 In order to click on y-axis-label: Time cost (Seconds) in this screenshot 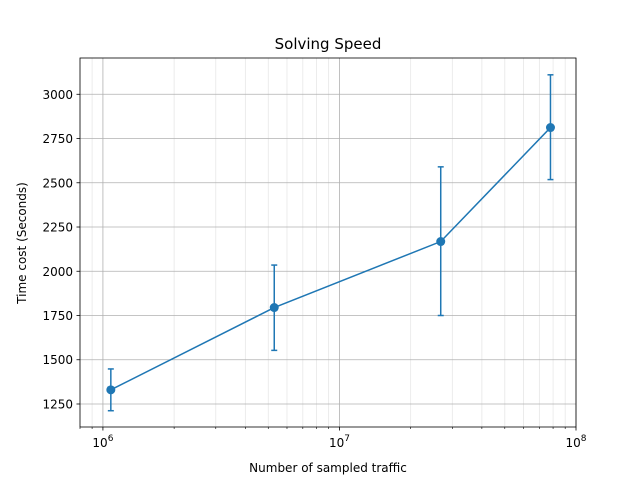, I will do `click(22, 243)`.